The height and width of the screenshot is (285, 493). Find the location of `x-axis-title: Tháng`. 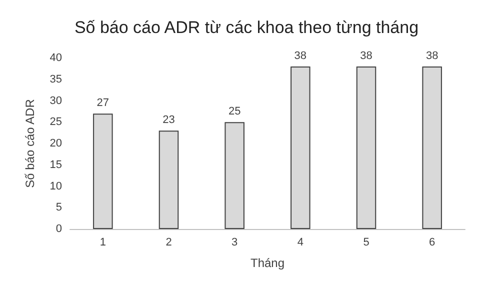

x-axis-title: Tháng is located at coordinates (267, 263).